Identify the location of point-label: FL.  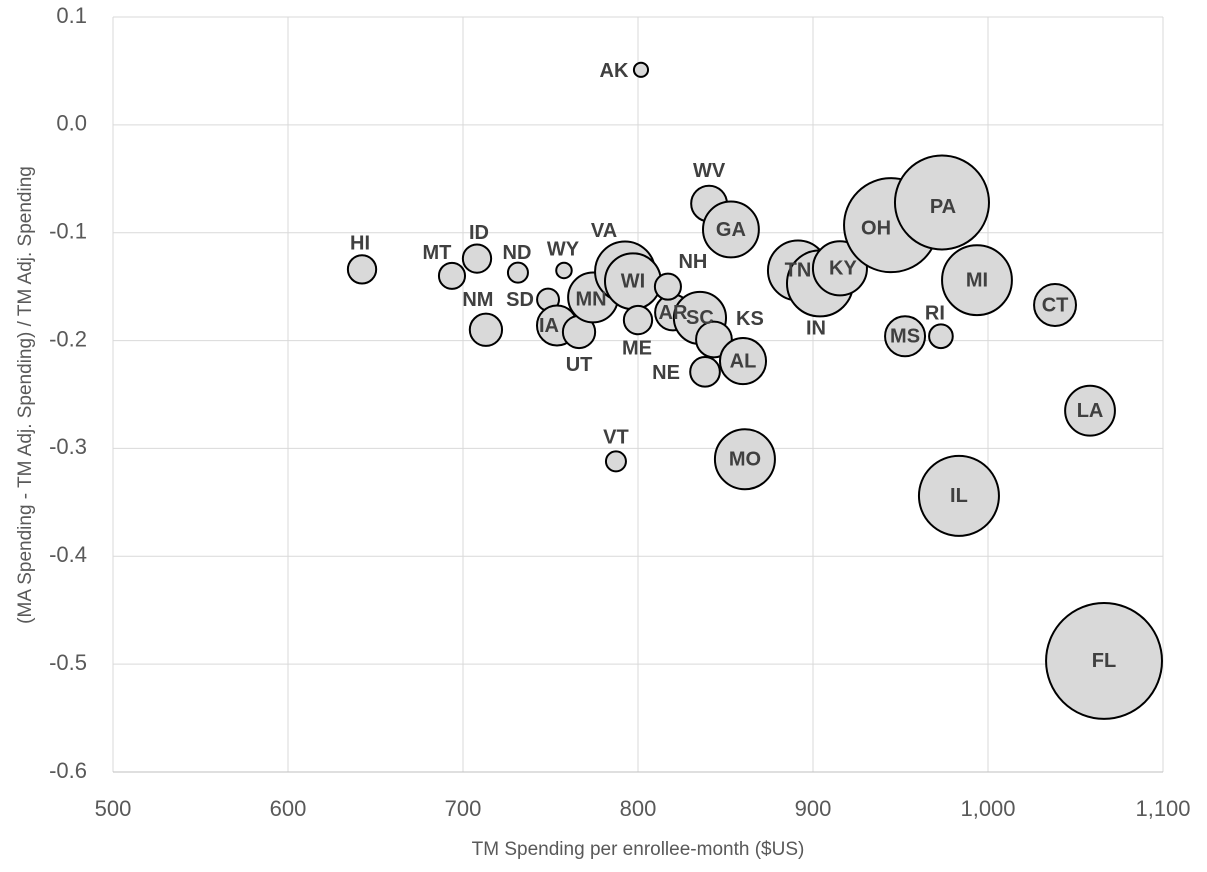
(1104, 661).